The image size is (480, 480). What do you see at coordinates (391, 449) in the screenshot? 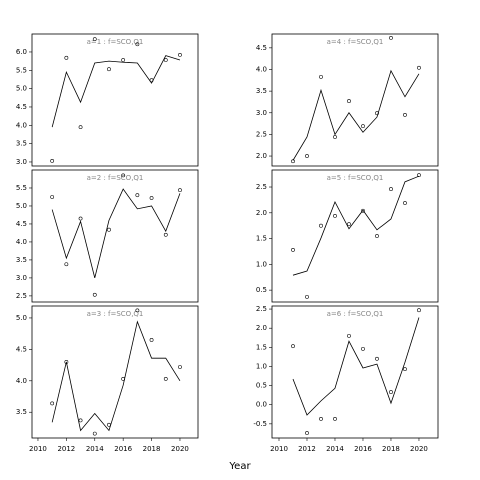
I see `x-tick-label: 2018` at bounding box center [391, 449].